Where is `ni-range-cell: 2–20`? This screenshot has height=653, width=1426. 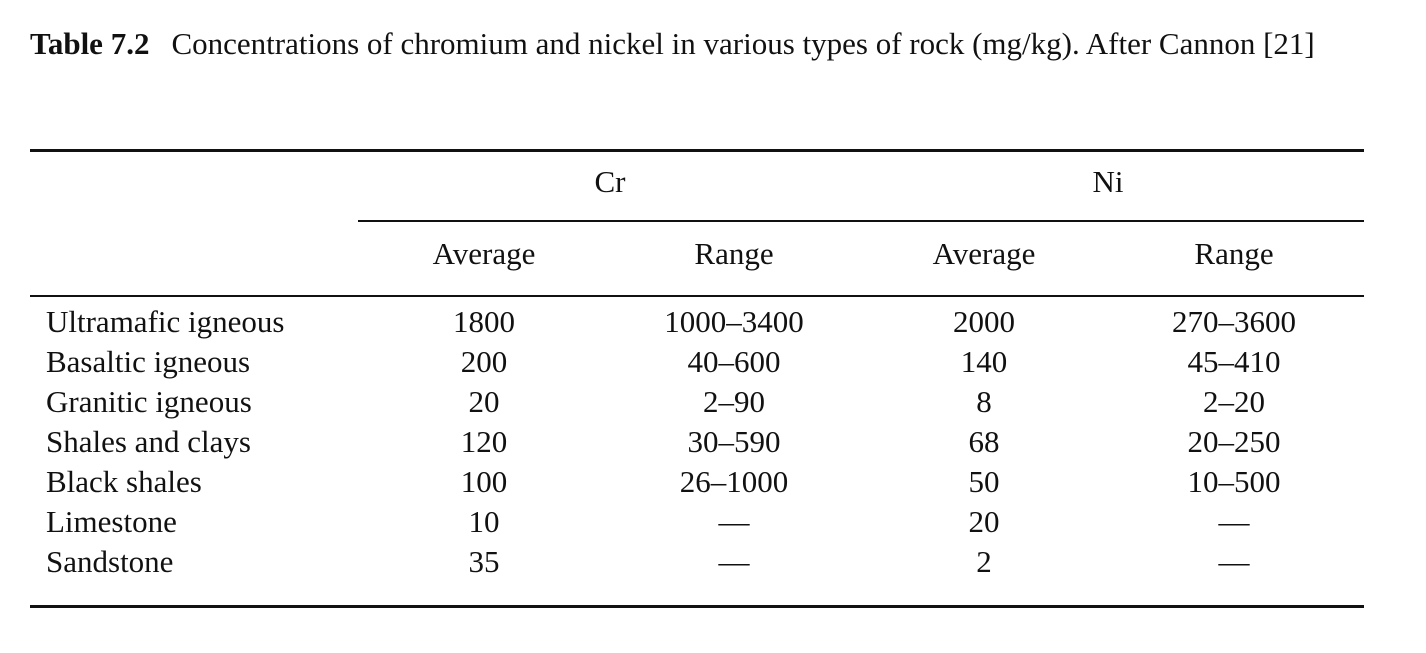 ni-range-cell: 2–20 is located at coordinates (1234, 401).